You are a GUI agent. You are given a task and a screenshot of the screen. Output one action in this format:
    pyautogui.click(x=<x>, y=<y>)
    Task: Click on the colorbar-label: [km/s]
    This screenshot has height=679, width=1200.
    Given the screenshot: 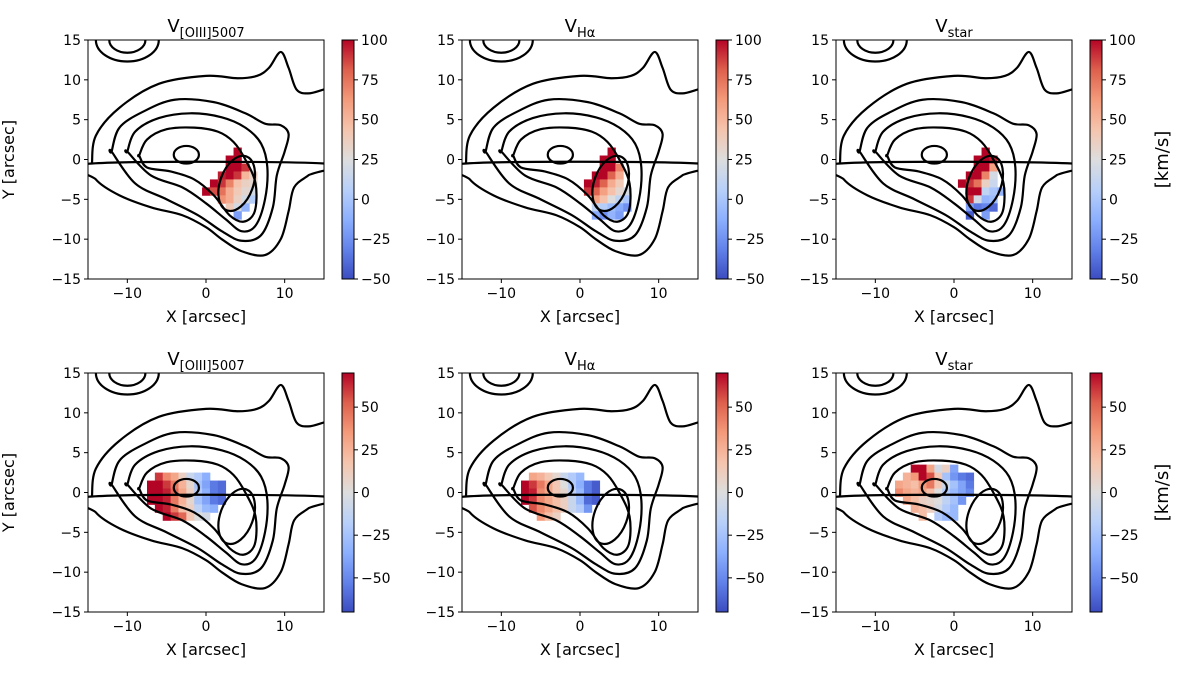 What is the action you would take?
    pyautogui.click(x=1162, y=492)
    